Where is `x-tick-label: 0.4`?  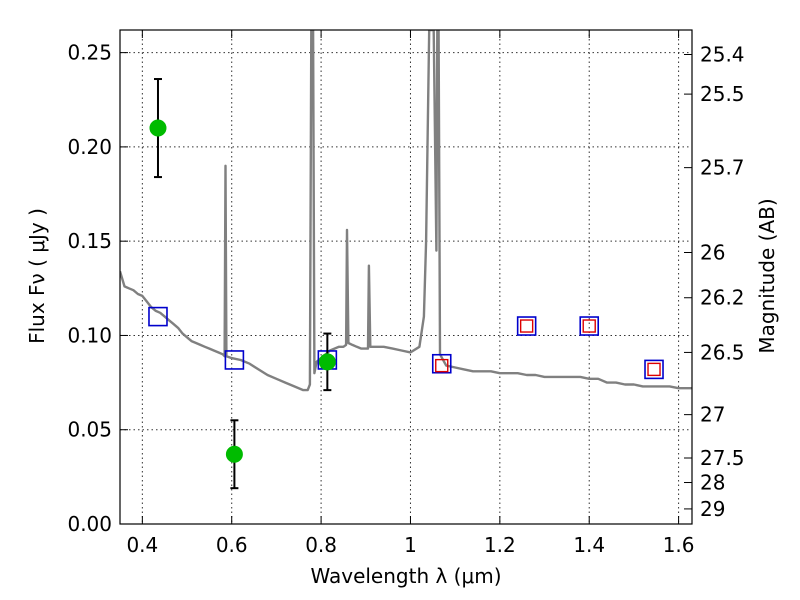 x-tick-label: 0.4 is located at coordinates (142, 545).